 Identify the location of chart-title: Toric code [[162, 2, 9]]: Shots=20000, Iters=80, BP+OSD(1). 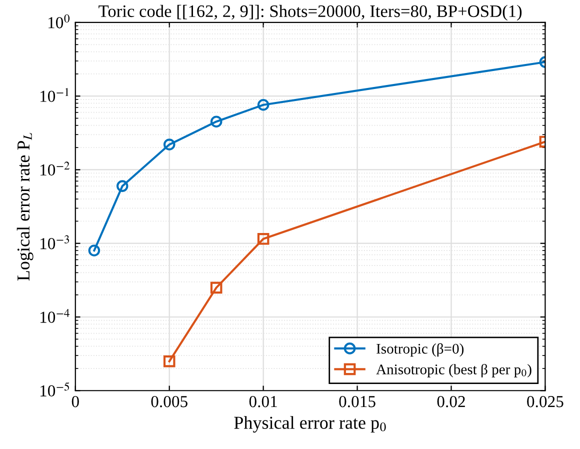
(310, 12).